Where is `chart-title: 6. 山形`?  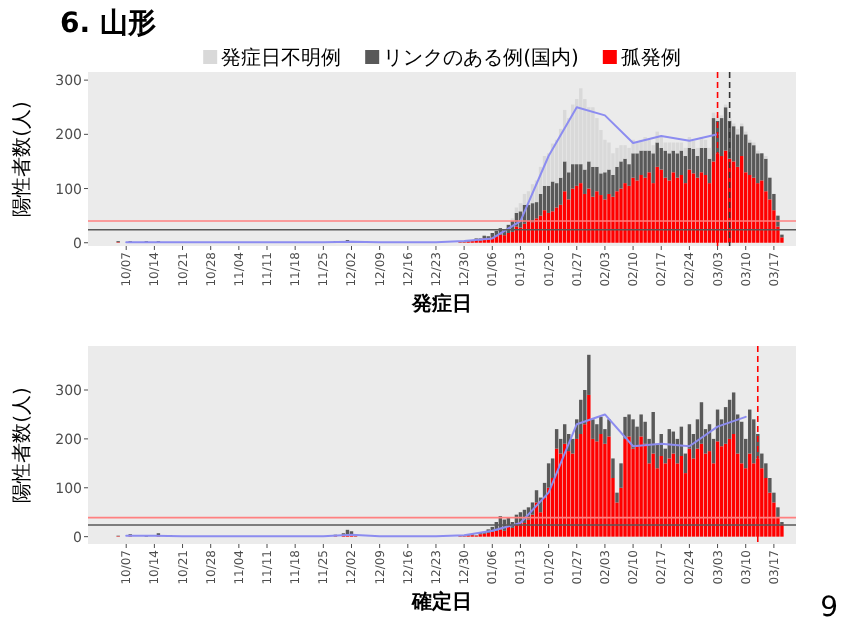
chart-title: 6. 山形 is located at coordinates (108, 24).